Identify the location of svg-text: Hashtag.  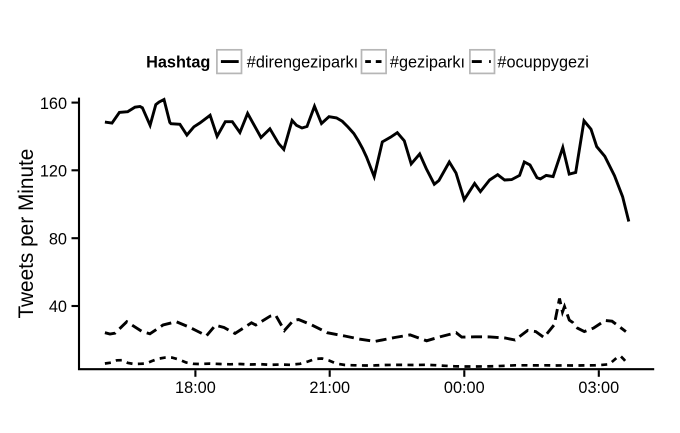
(178, 62).